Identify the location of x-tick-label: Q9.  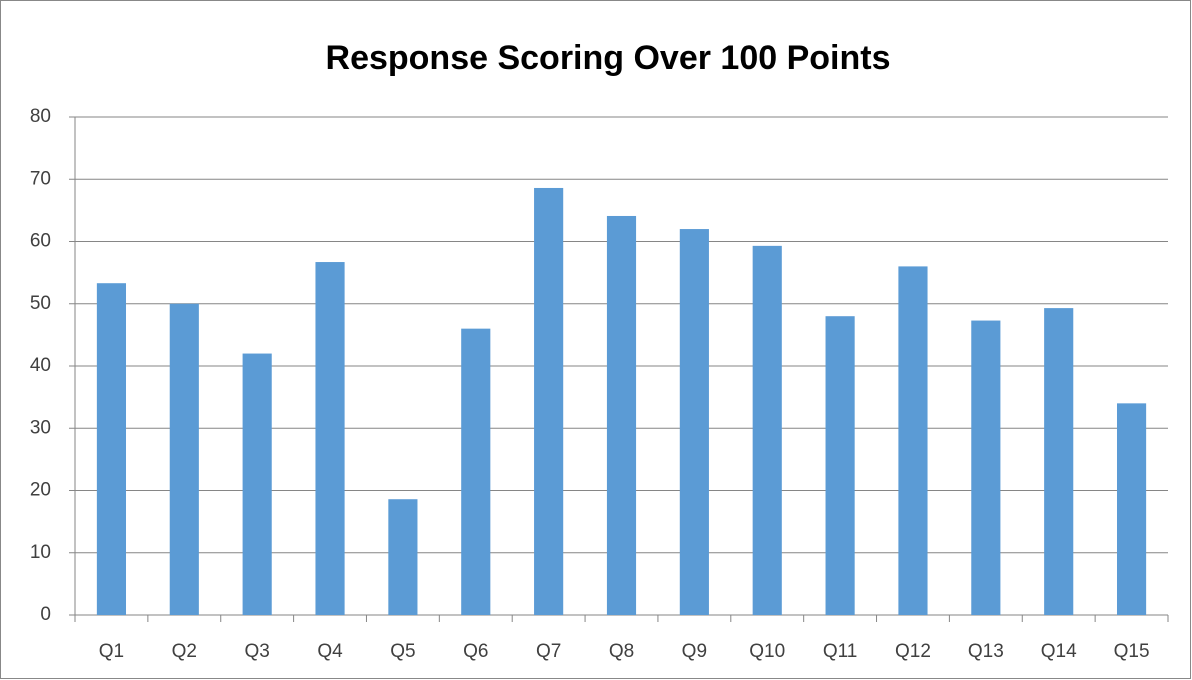
(694, 651).